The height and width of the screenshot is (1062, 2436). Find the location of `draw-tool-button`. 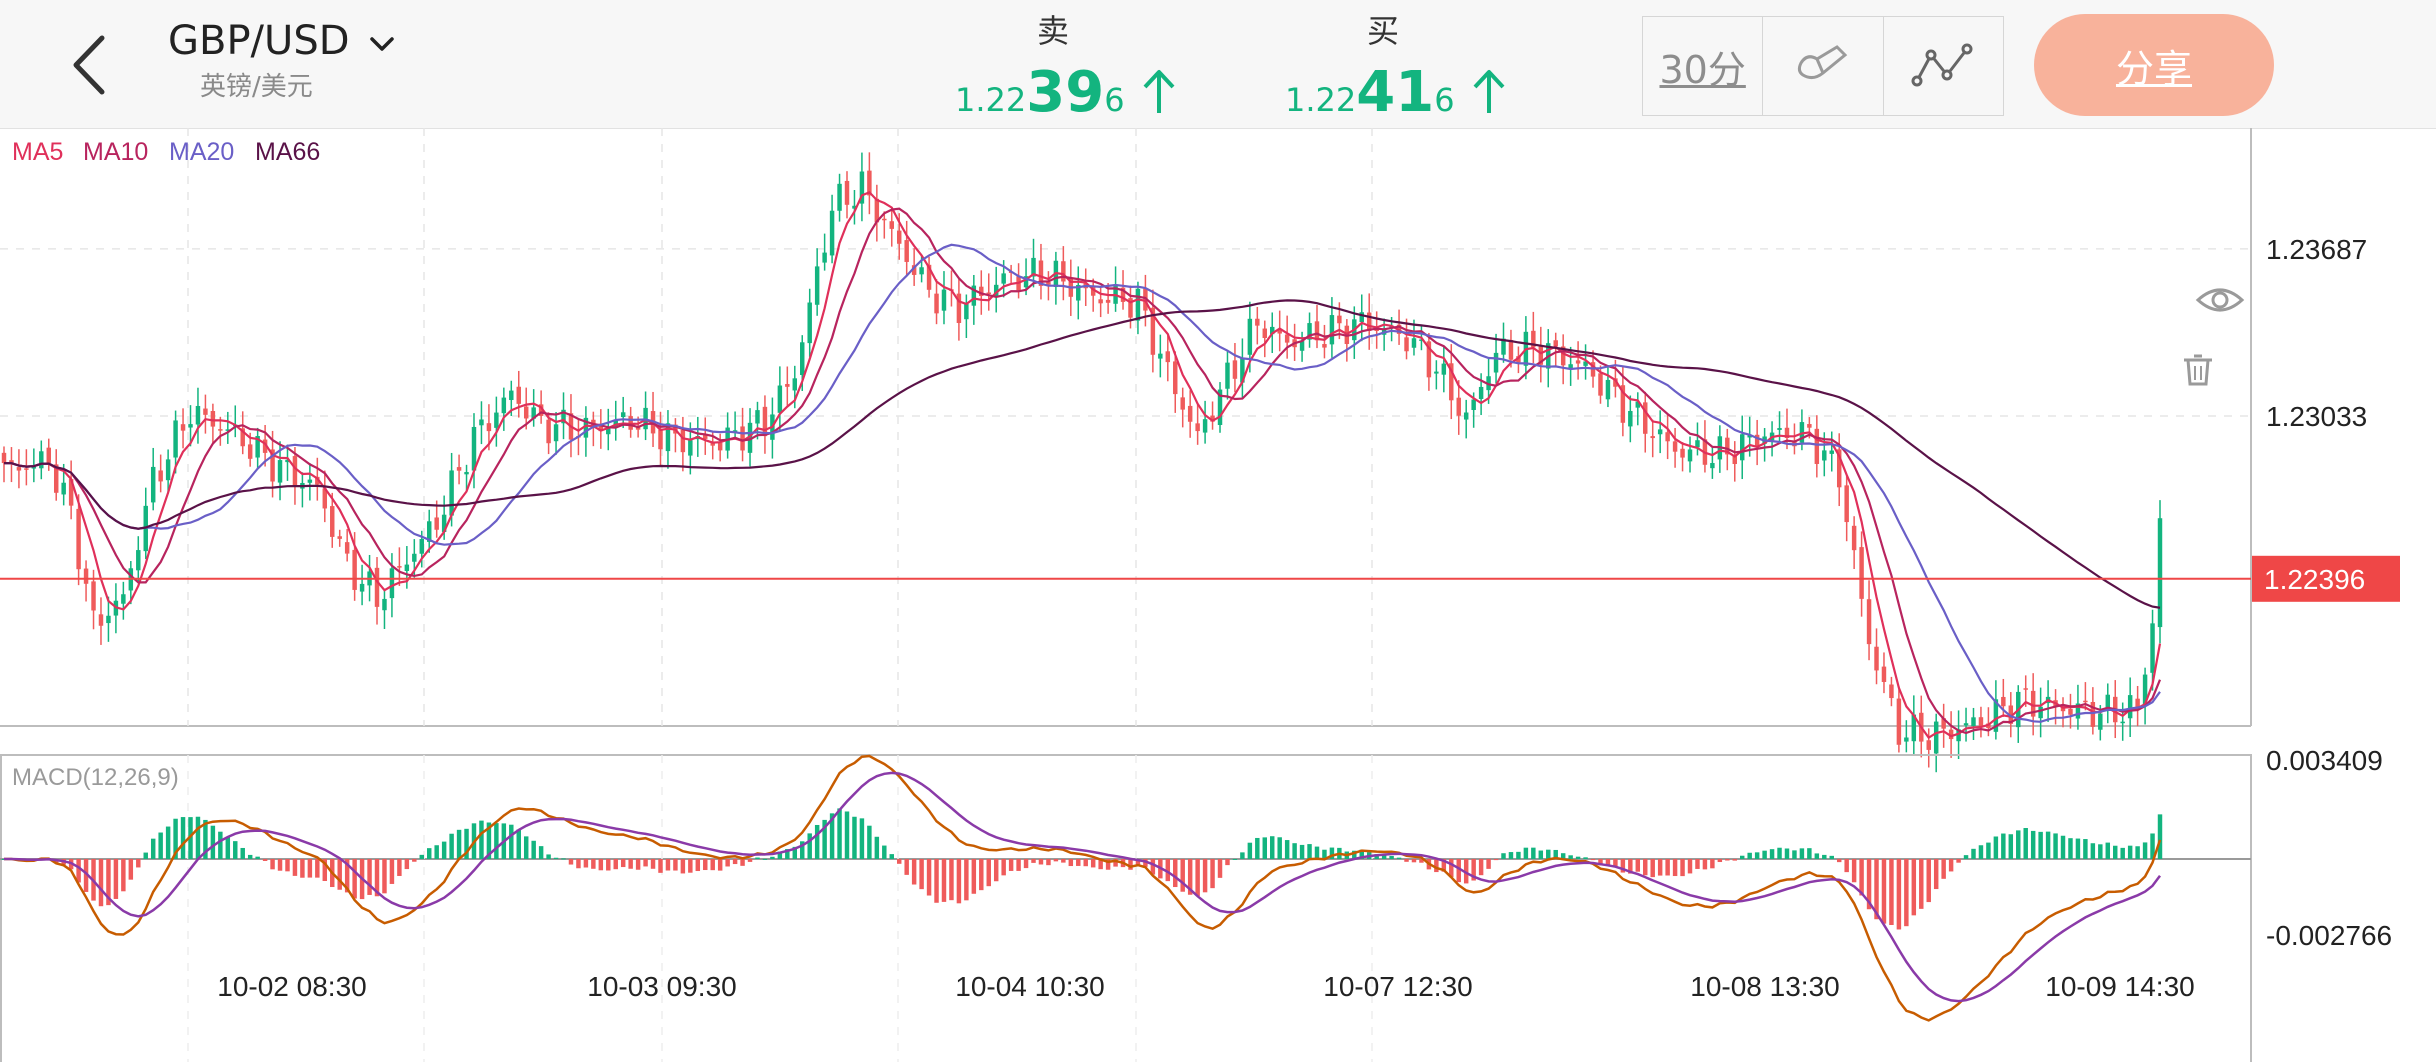

draw-tool-button is located at coordinates (1823, 66).